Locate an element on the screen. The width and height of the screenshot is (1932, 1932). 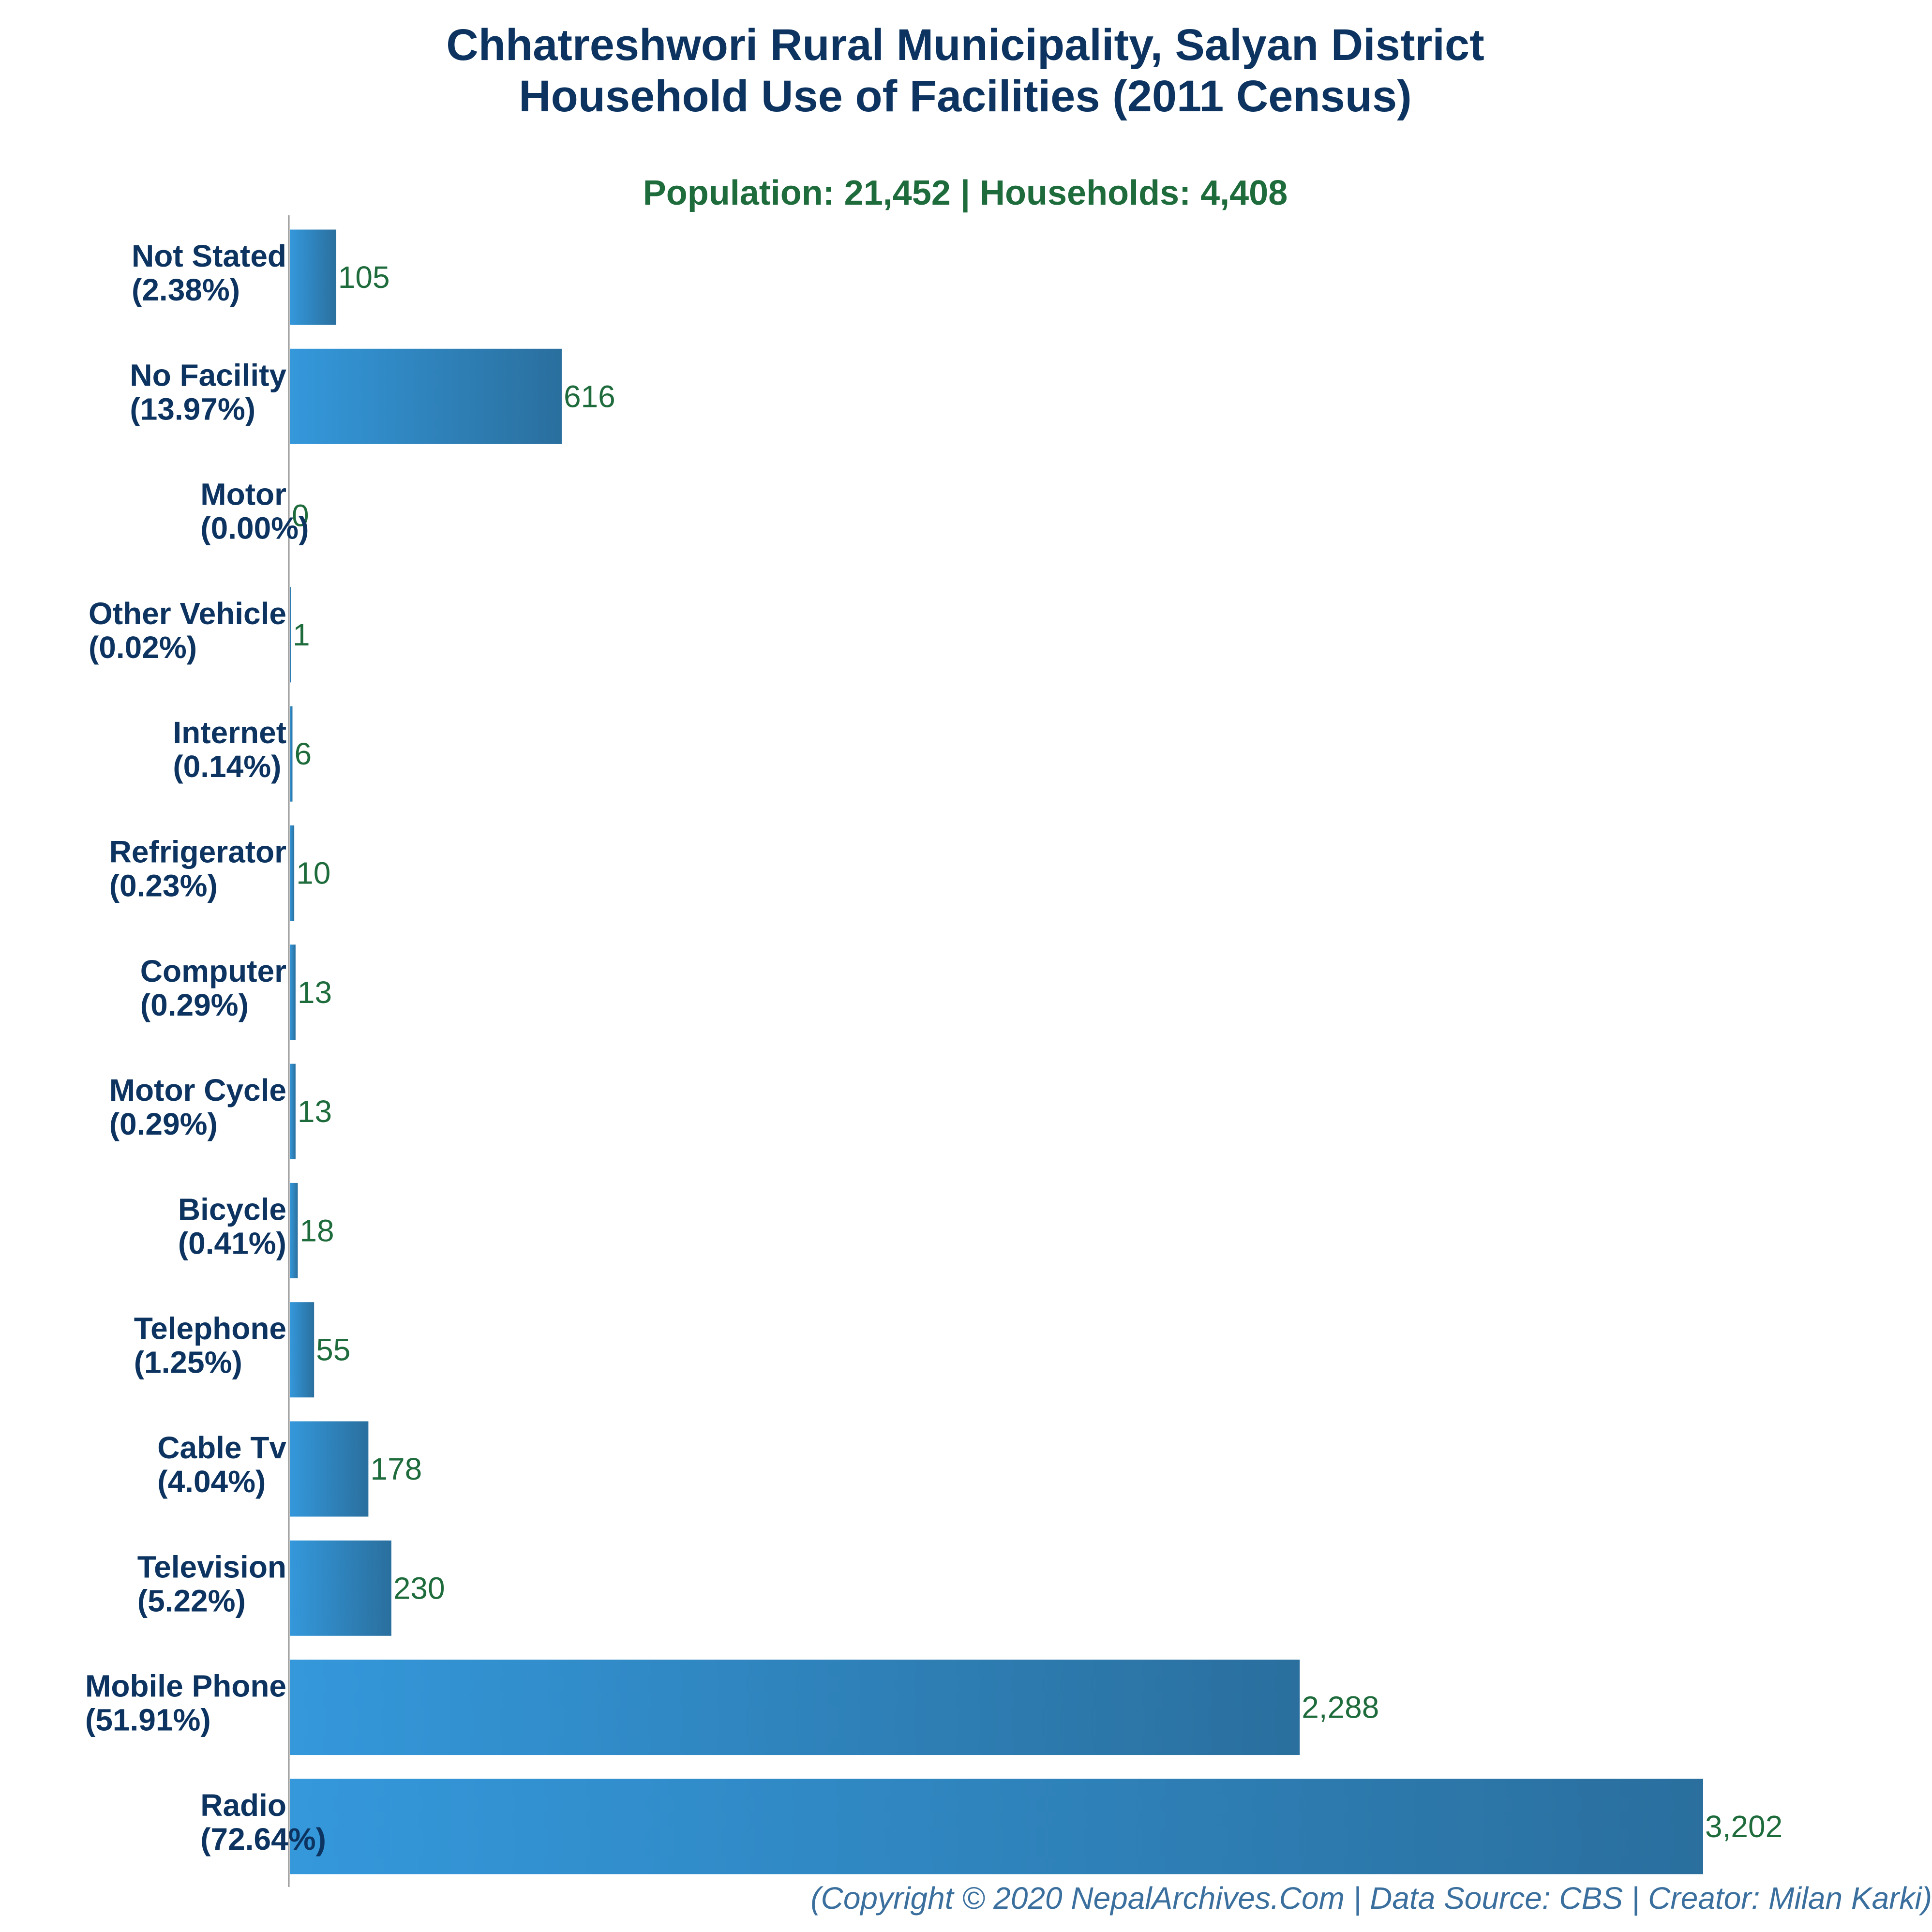
value-label-radio: 3,202 is located at coordinates (1743, 1826).